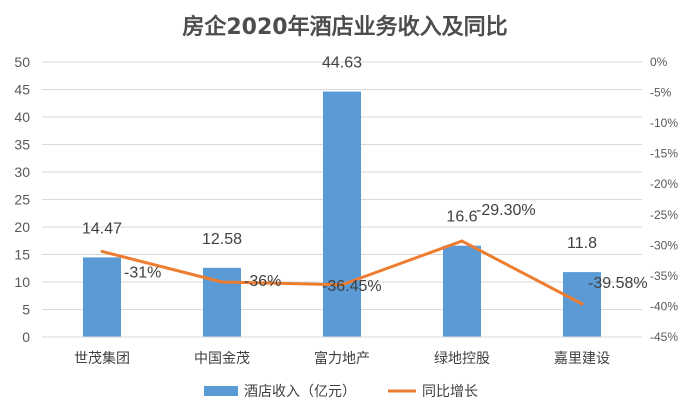 The width and height of the screenshot is (691, 417). What do you see at coordinates (26, 310) in the screenshot?
I see `y-left-tick-label: 5` at bounding box center [26, 310].